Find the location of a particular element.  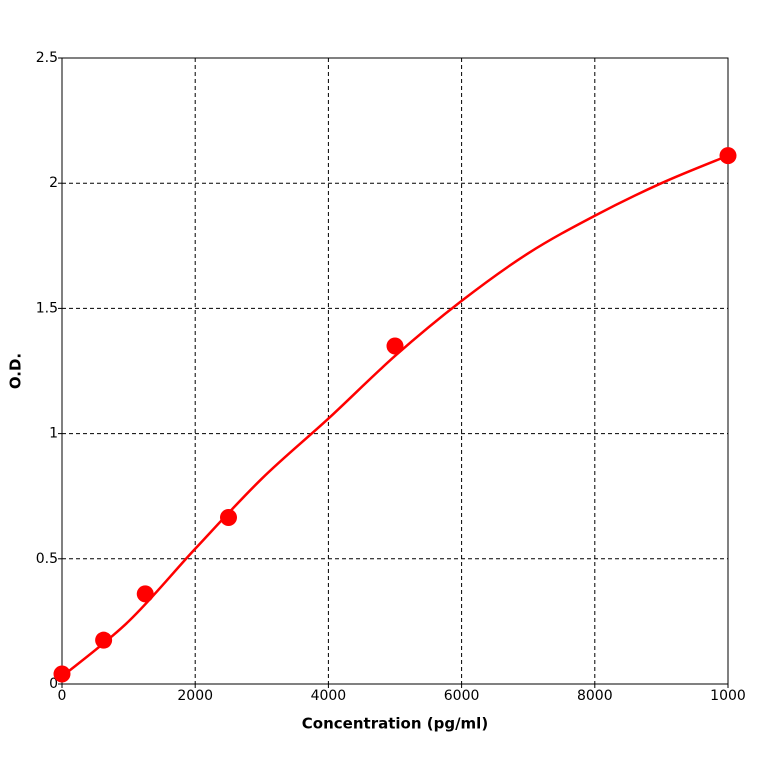

x-axis-label: Concentration (pg/ml) is located at coordinates (395, 724).